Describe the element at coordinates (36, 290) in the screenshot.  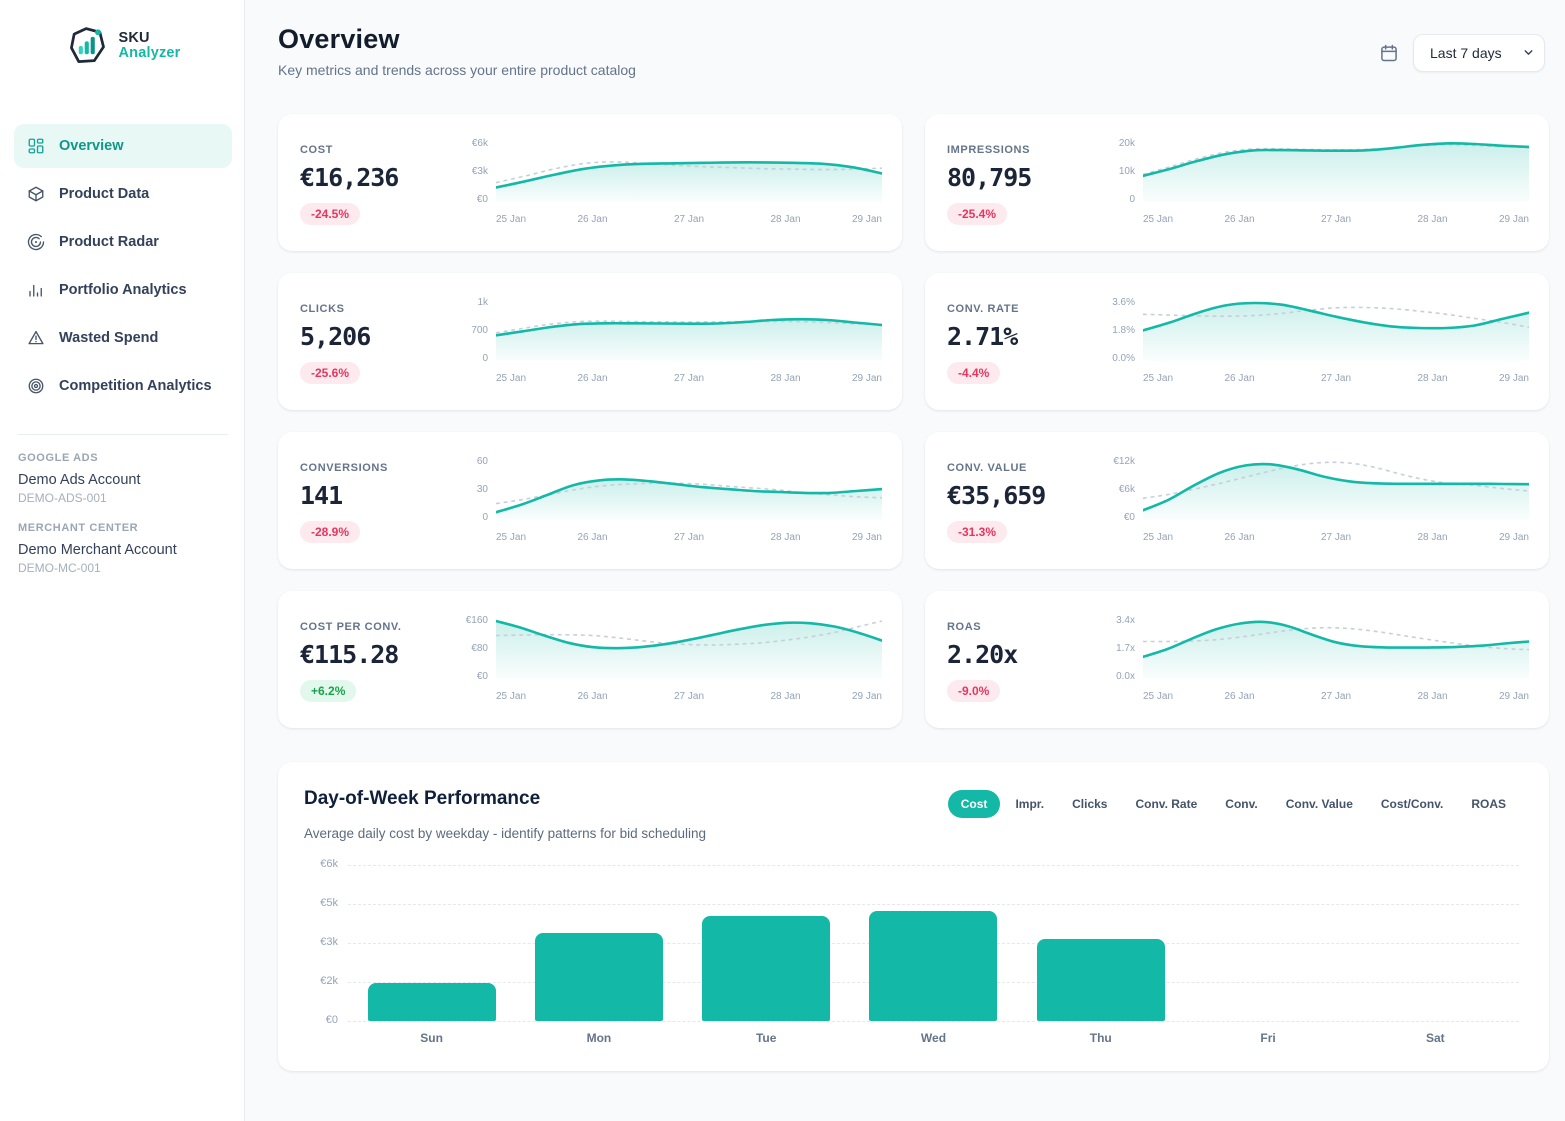
I see `bar-chart-icon` at that location.